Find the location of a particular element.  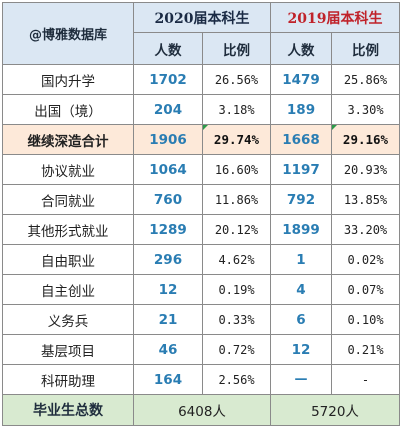

table-row: 协议就业 1064 16.60% 1197 20.93% is located at coordinates (201, 169).